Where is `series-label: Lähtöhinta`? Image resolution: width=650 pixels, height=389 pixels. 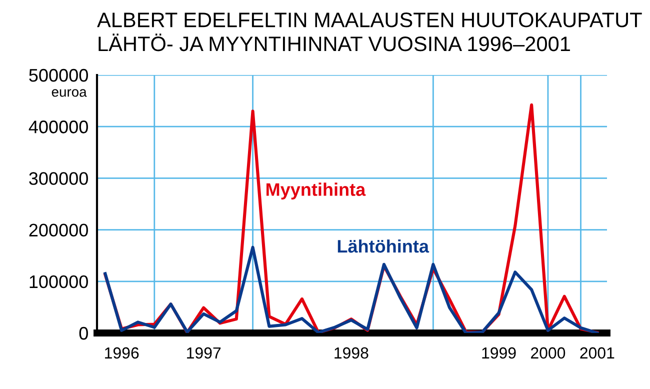
series-label: Lähtöhinta is located at coordinates (384, 246).